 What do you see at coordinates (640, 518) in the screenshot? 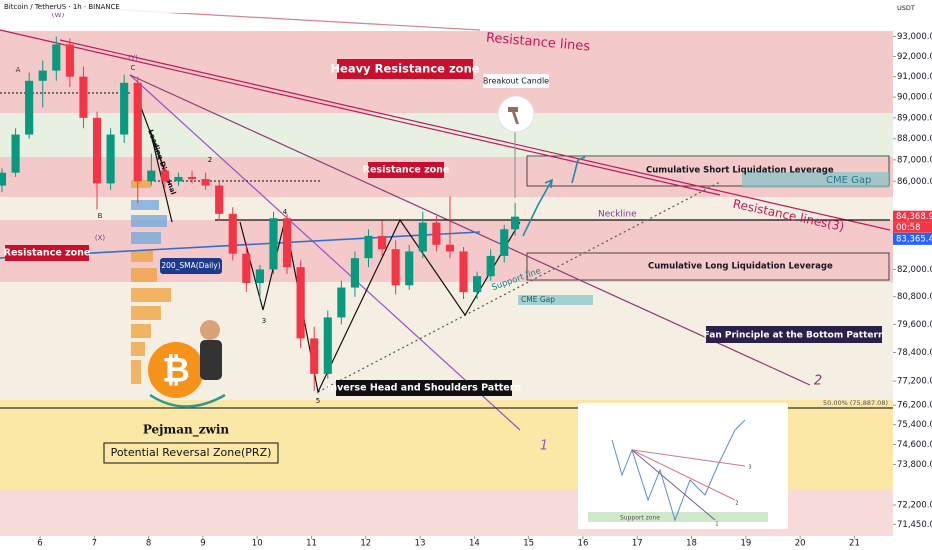
I see `annotation: Support zone` at bounding box center [640, 518].